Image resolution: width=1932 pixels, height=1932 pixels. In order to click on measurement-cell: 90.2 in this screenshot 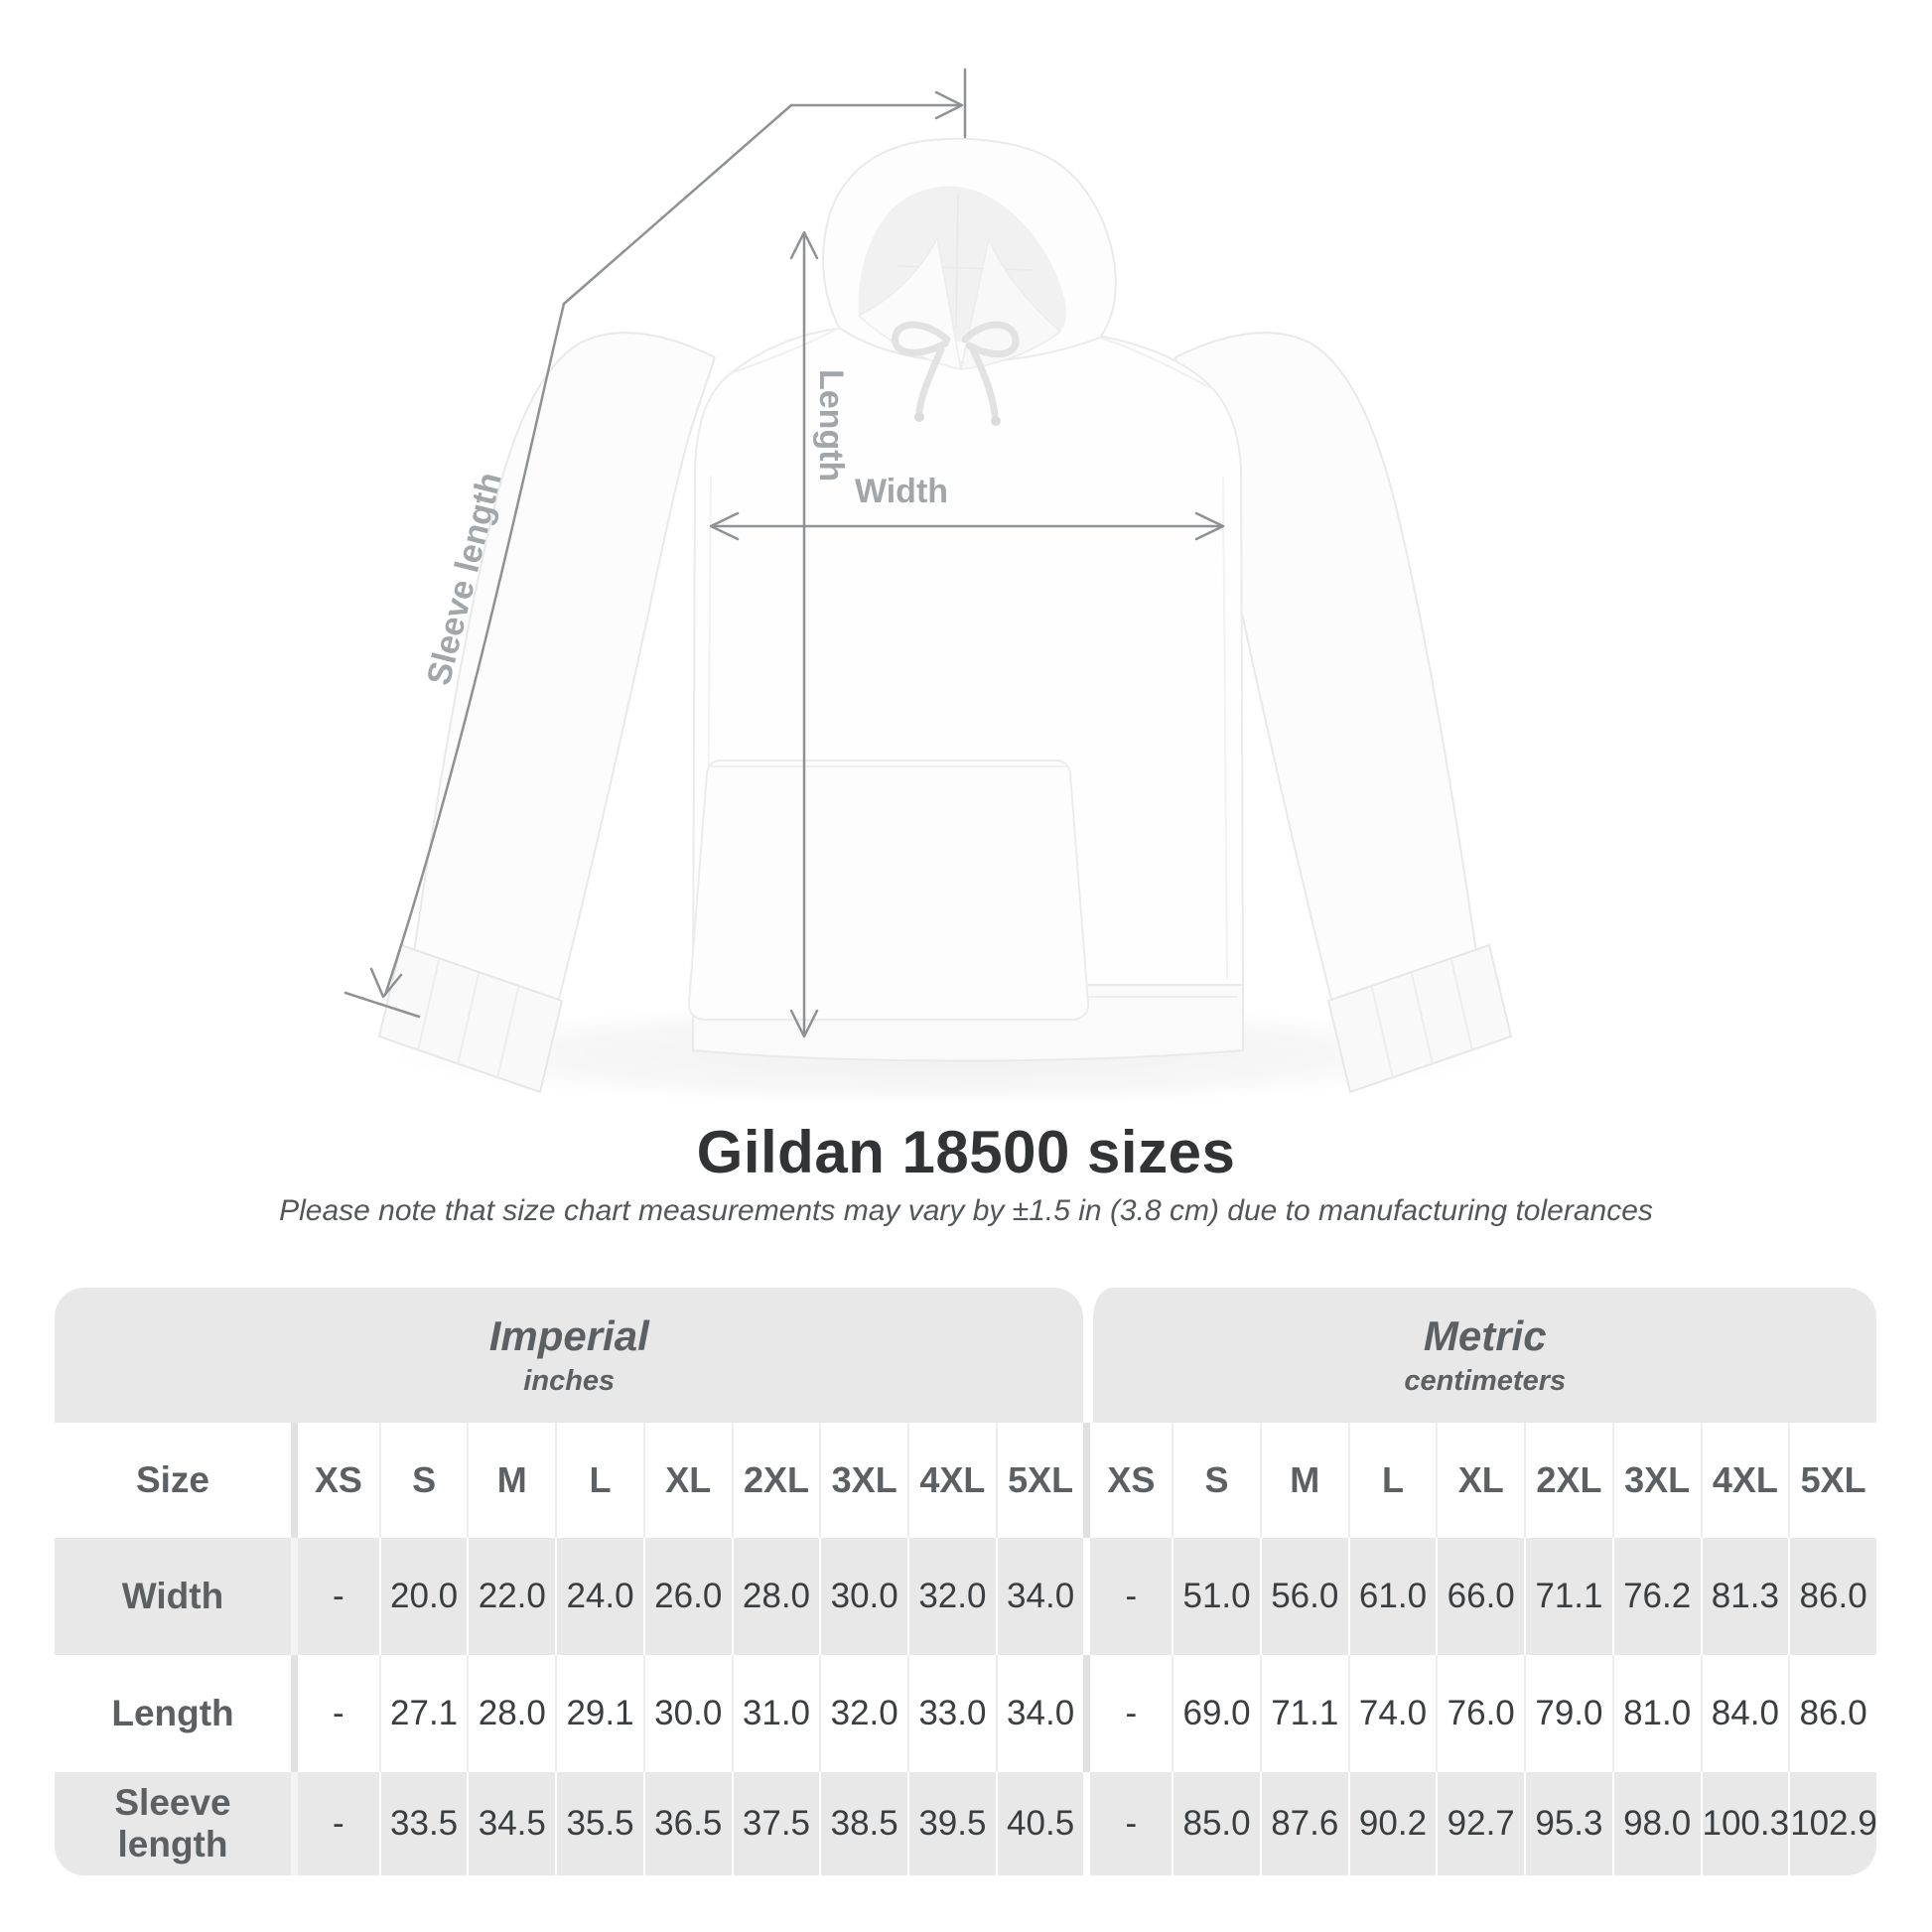, I will do `click(1392, 1823)`.